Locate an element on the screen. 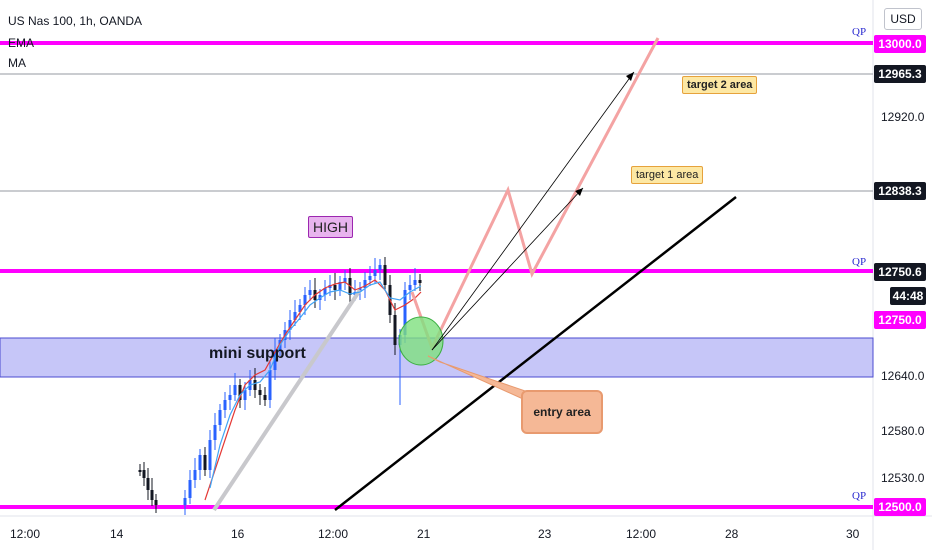 Image resolution: width=932 pixels, height=550 pixels. ema-indicator-label: EMA is located at coordinates (21, 43).